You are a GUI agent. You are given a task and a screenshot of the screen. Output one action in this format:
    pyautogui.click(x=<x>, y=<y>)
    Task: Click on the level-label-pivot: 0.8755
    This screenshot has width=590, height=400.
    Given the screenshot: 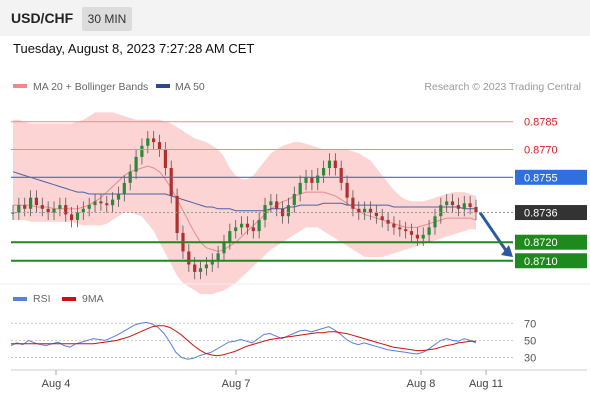 What is the action you would take?
    pyautogui.click(x=541, y=178)
    